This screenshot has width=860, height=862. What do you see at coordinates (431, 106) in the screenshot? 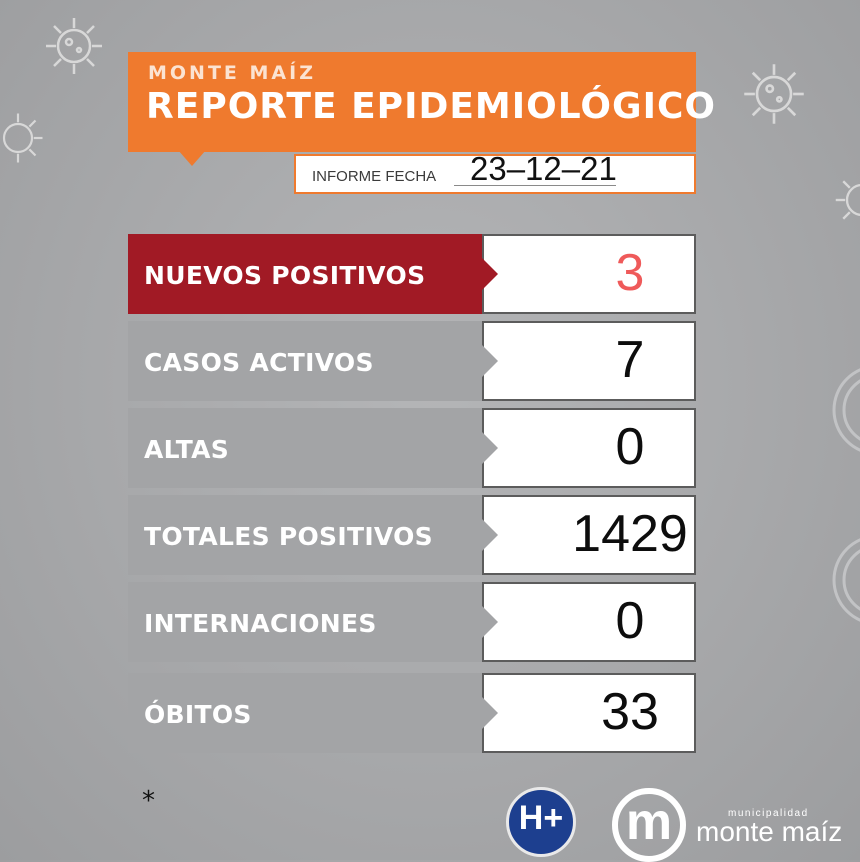
I see `report-title: REPORTE EPIDEMIOLÓGICO` at bounding box center [431, 106].